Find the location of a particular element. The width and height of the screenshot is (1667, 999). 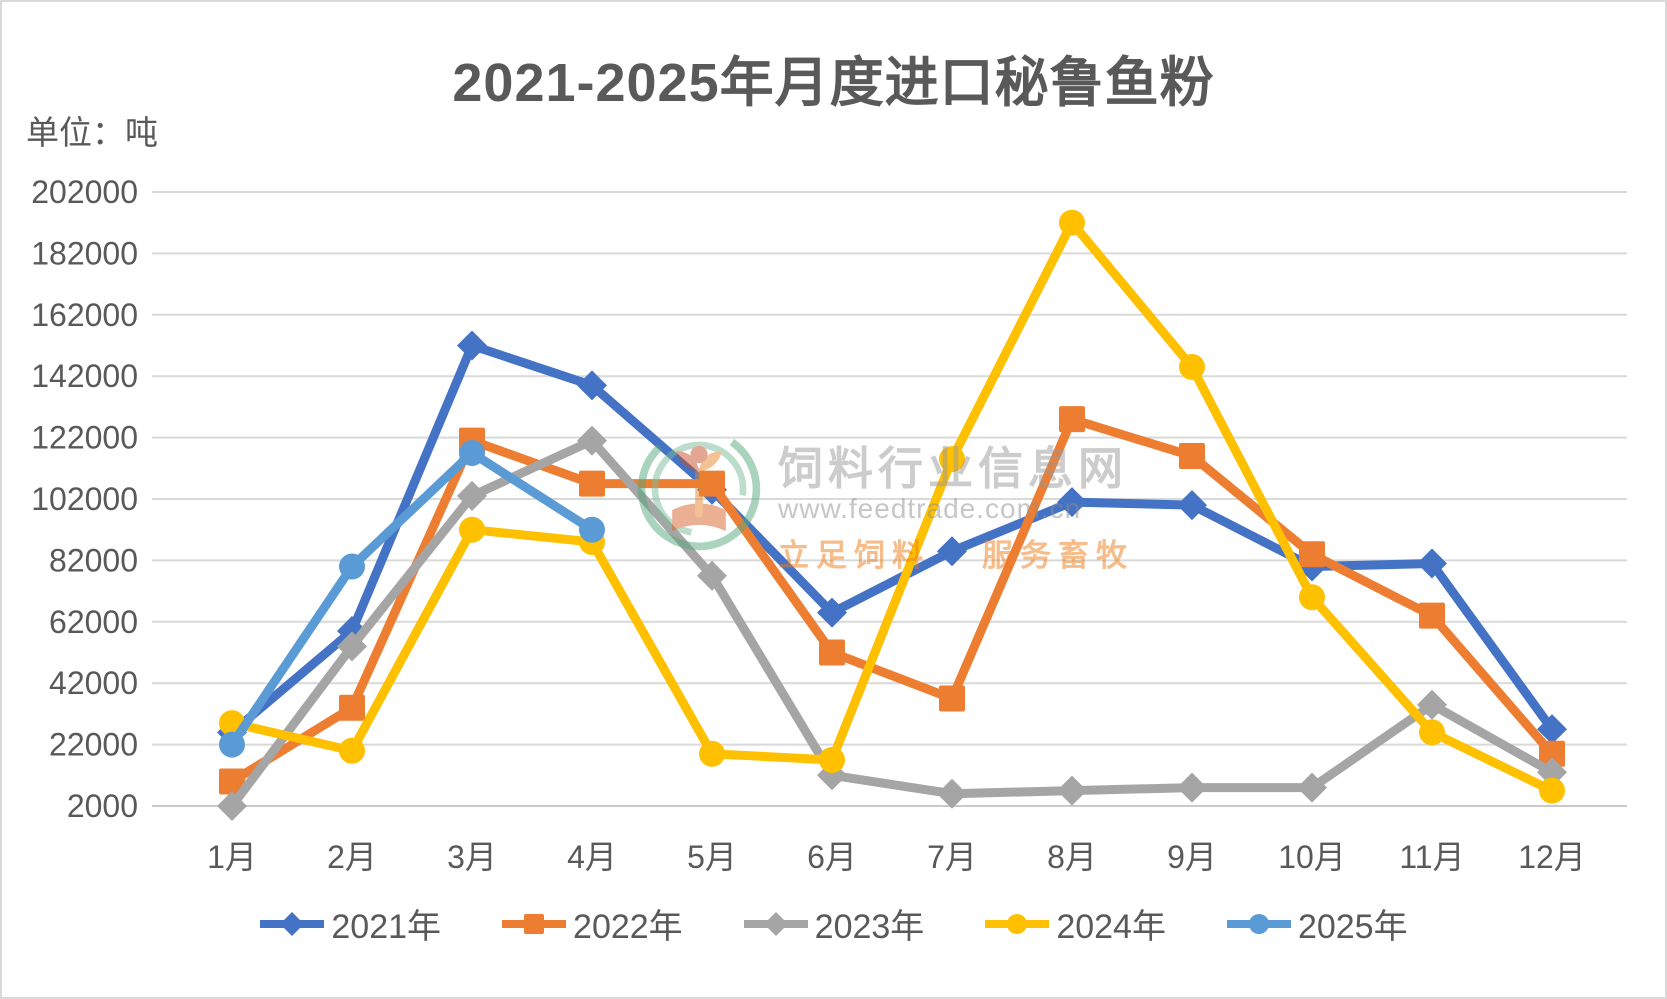

chart-legend: 2021年 2022年 2023年 2024年 2025年 is located at coordinates (833, 923).